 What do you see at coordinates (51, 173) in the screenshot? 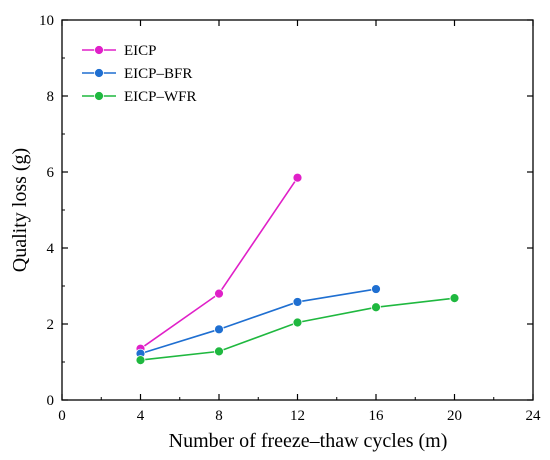
I see `y-tick-label: 6` at bounding box center [51, 173].